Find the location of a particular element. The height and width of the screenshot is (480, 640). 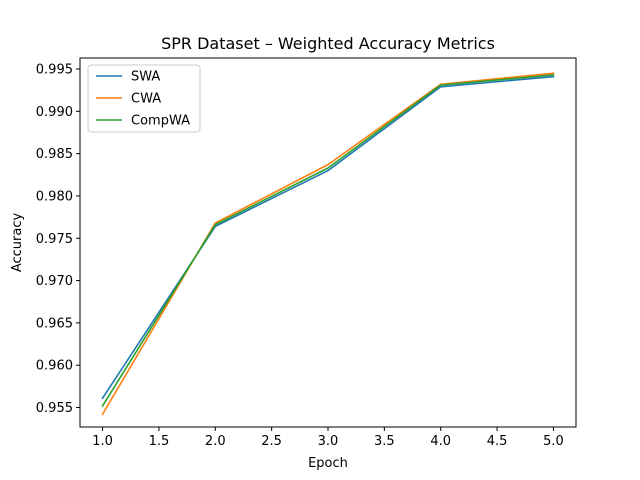

legend: SWA CWA CompWA is located at coordinates (144, 98).